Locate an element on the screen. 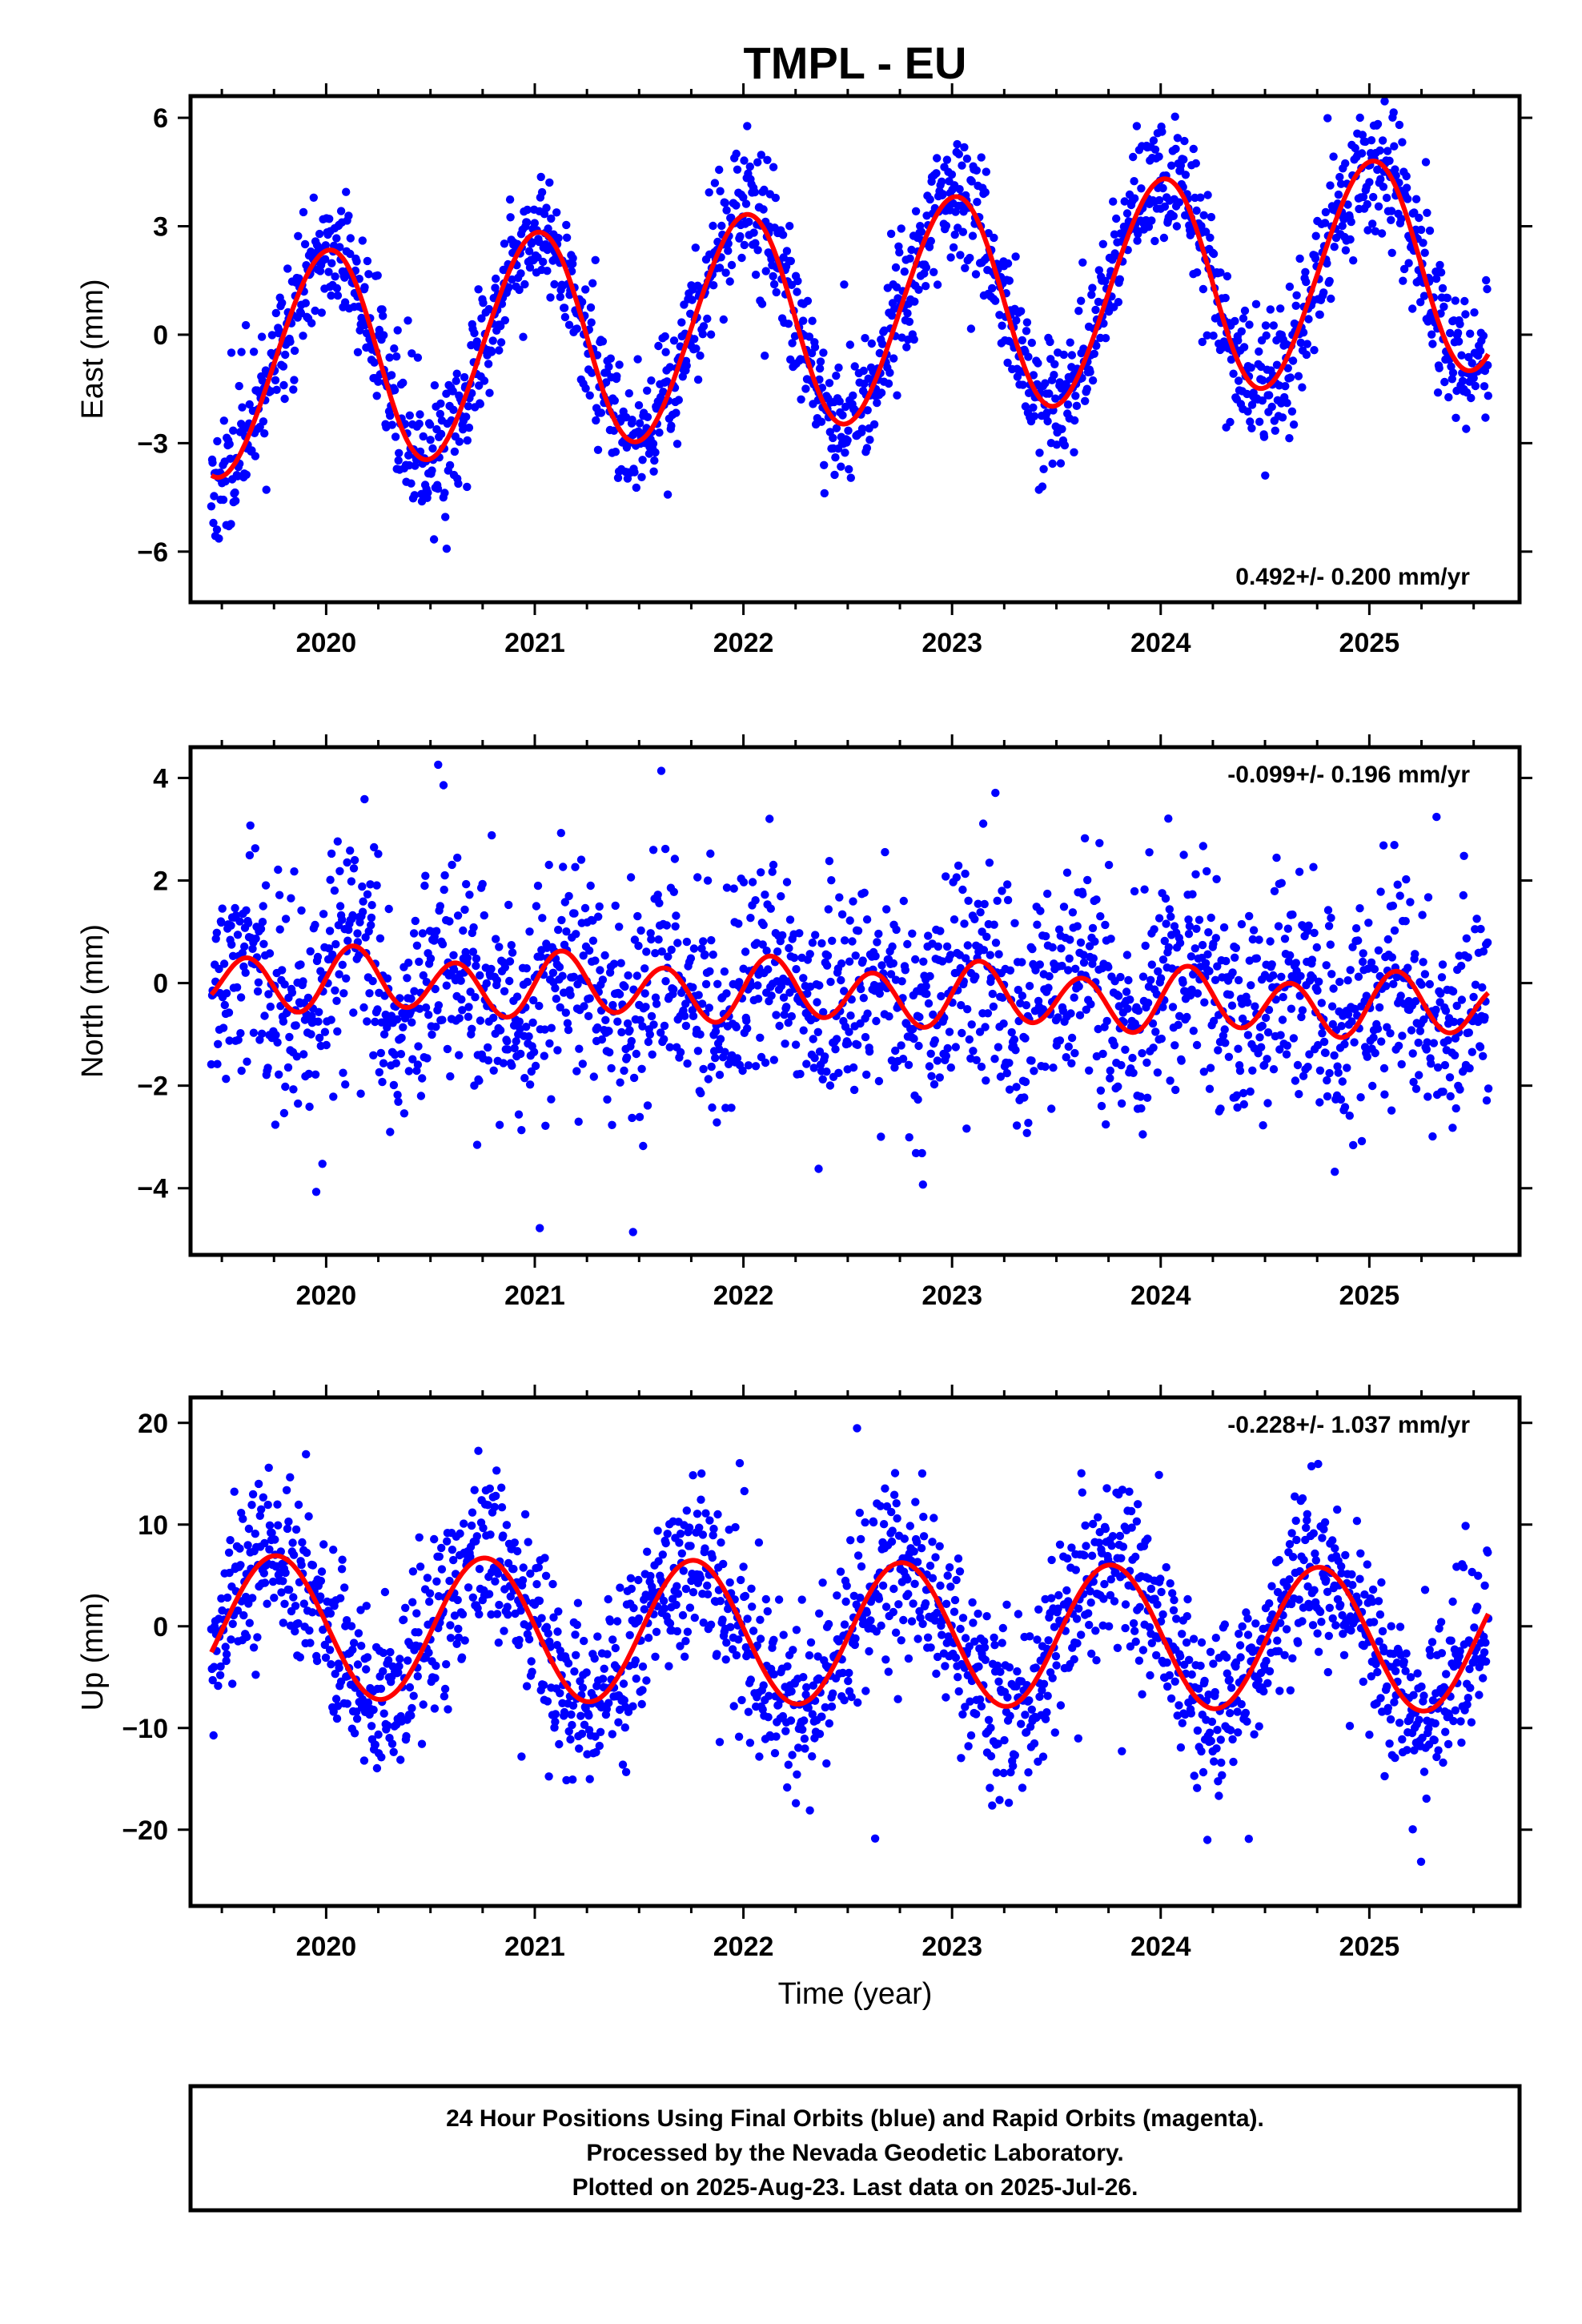 The height and width of the screenshot is (2324, 1582). north-x-tick-label: 2021 is located at coordinates (535, 1296).